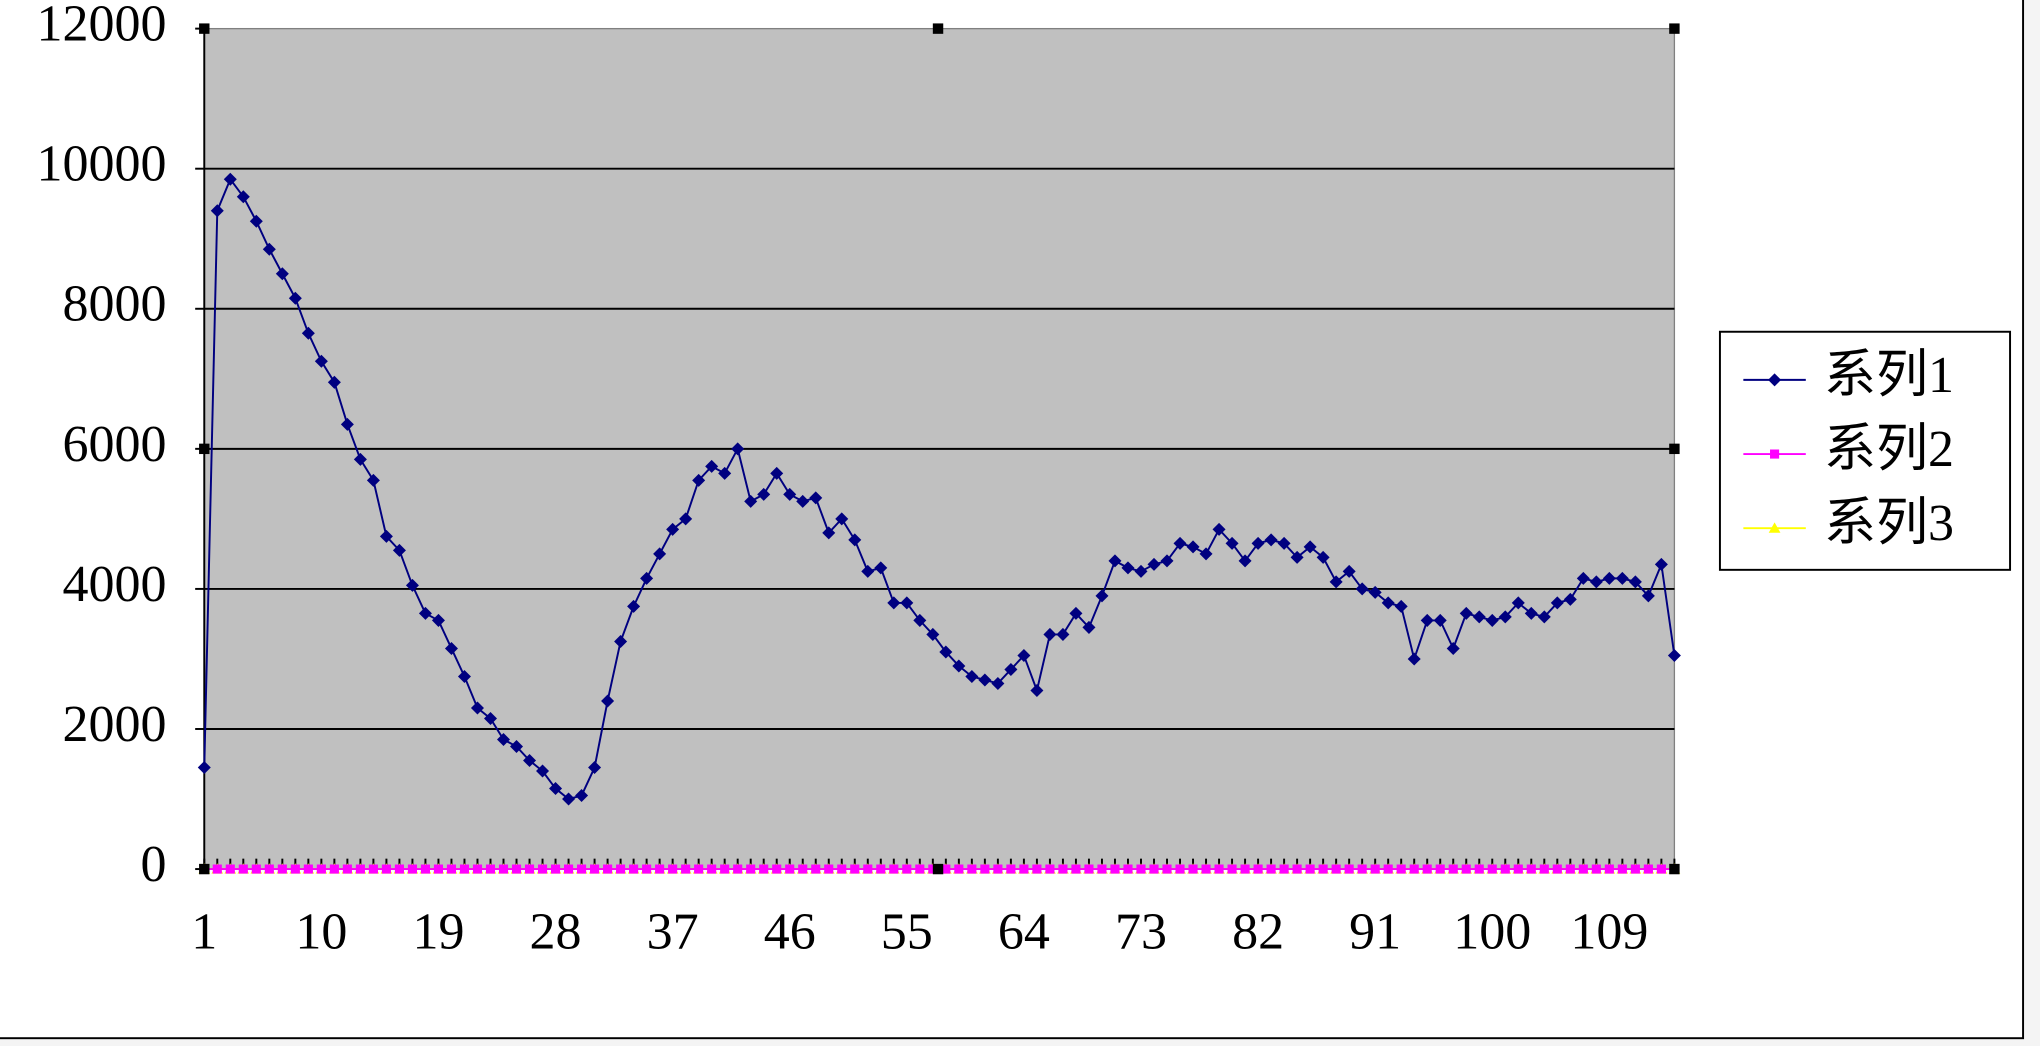 Image resolution: width=2040 pixels, height=1046 pixels. Describe the element at coordinates (907, 932) in the screenshot. I see `x-tick-label: 55` at that location.